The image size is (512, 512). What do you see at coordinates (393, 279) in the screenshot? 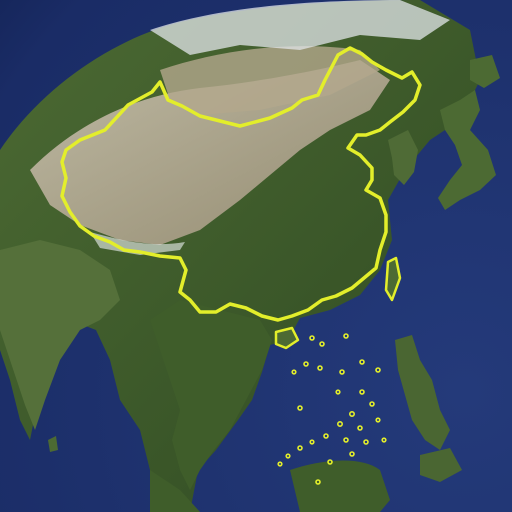
I see `taiwan-border` at bounding box center [393, 279].